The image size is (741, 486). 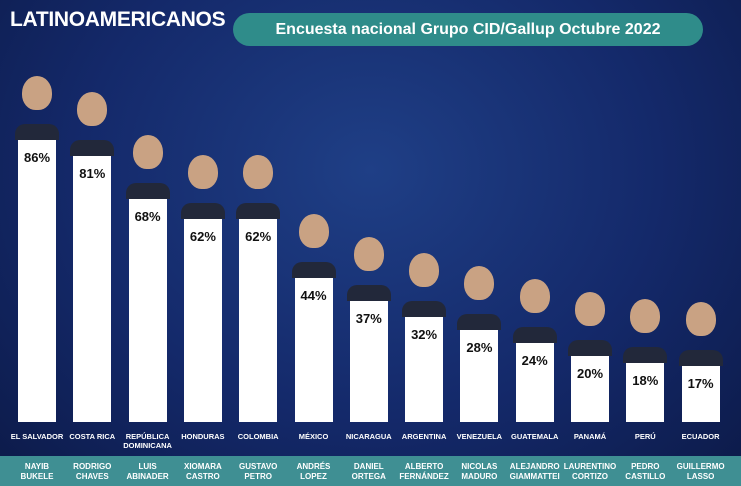 What do you see at coordinates (590, 374) in the screenshot?
I see `value-label: 20%` at bounding box center [590, 374].